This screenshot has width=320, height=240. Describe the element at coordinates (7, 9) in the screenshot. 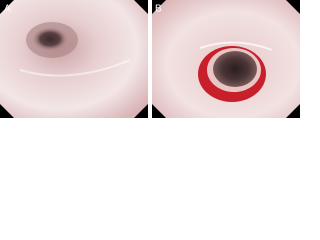

I see `panel-label: A` at that location.